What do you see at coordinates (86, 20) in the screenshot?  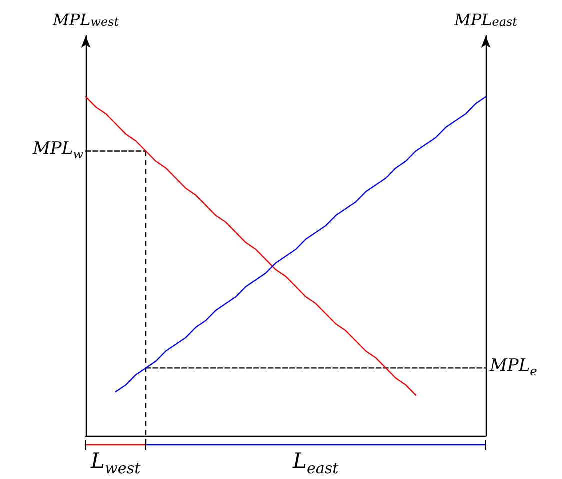 I see `y-axis-title: MPLwest` at bounding box center [86, 20].